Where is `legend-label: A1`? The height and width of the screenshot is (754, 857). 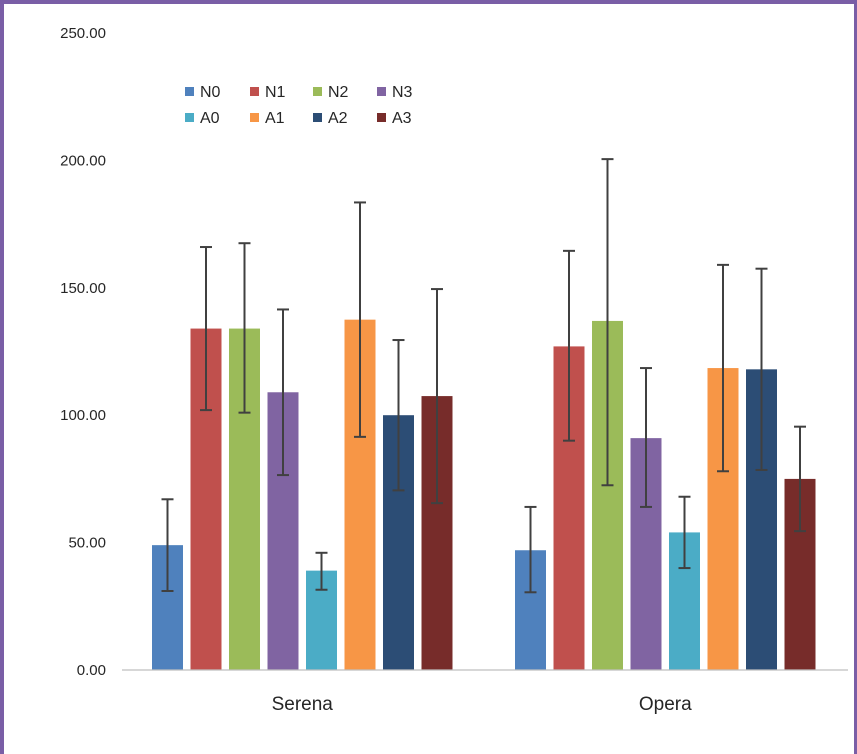
legend-label: A1 is located at coordinates (275, 118).